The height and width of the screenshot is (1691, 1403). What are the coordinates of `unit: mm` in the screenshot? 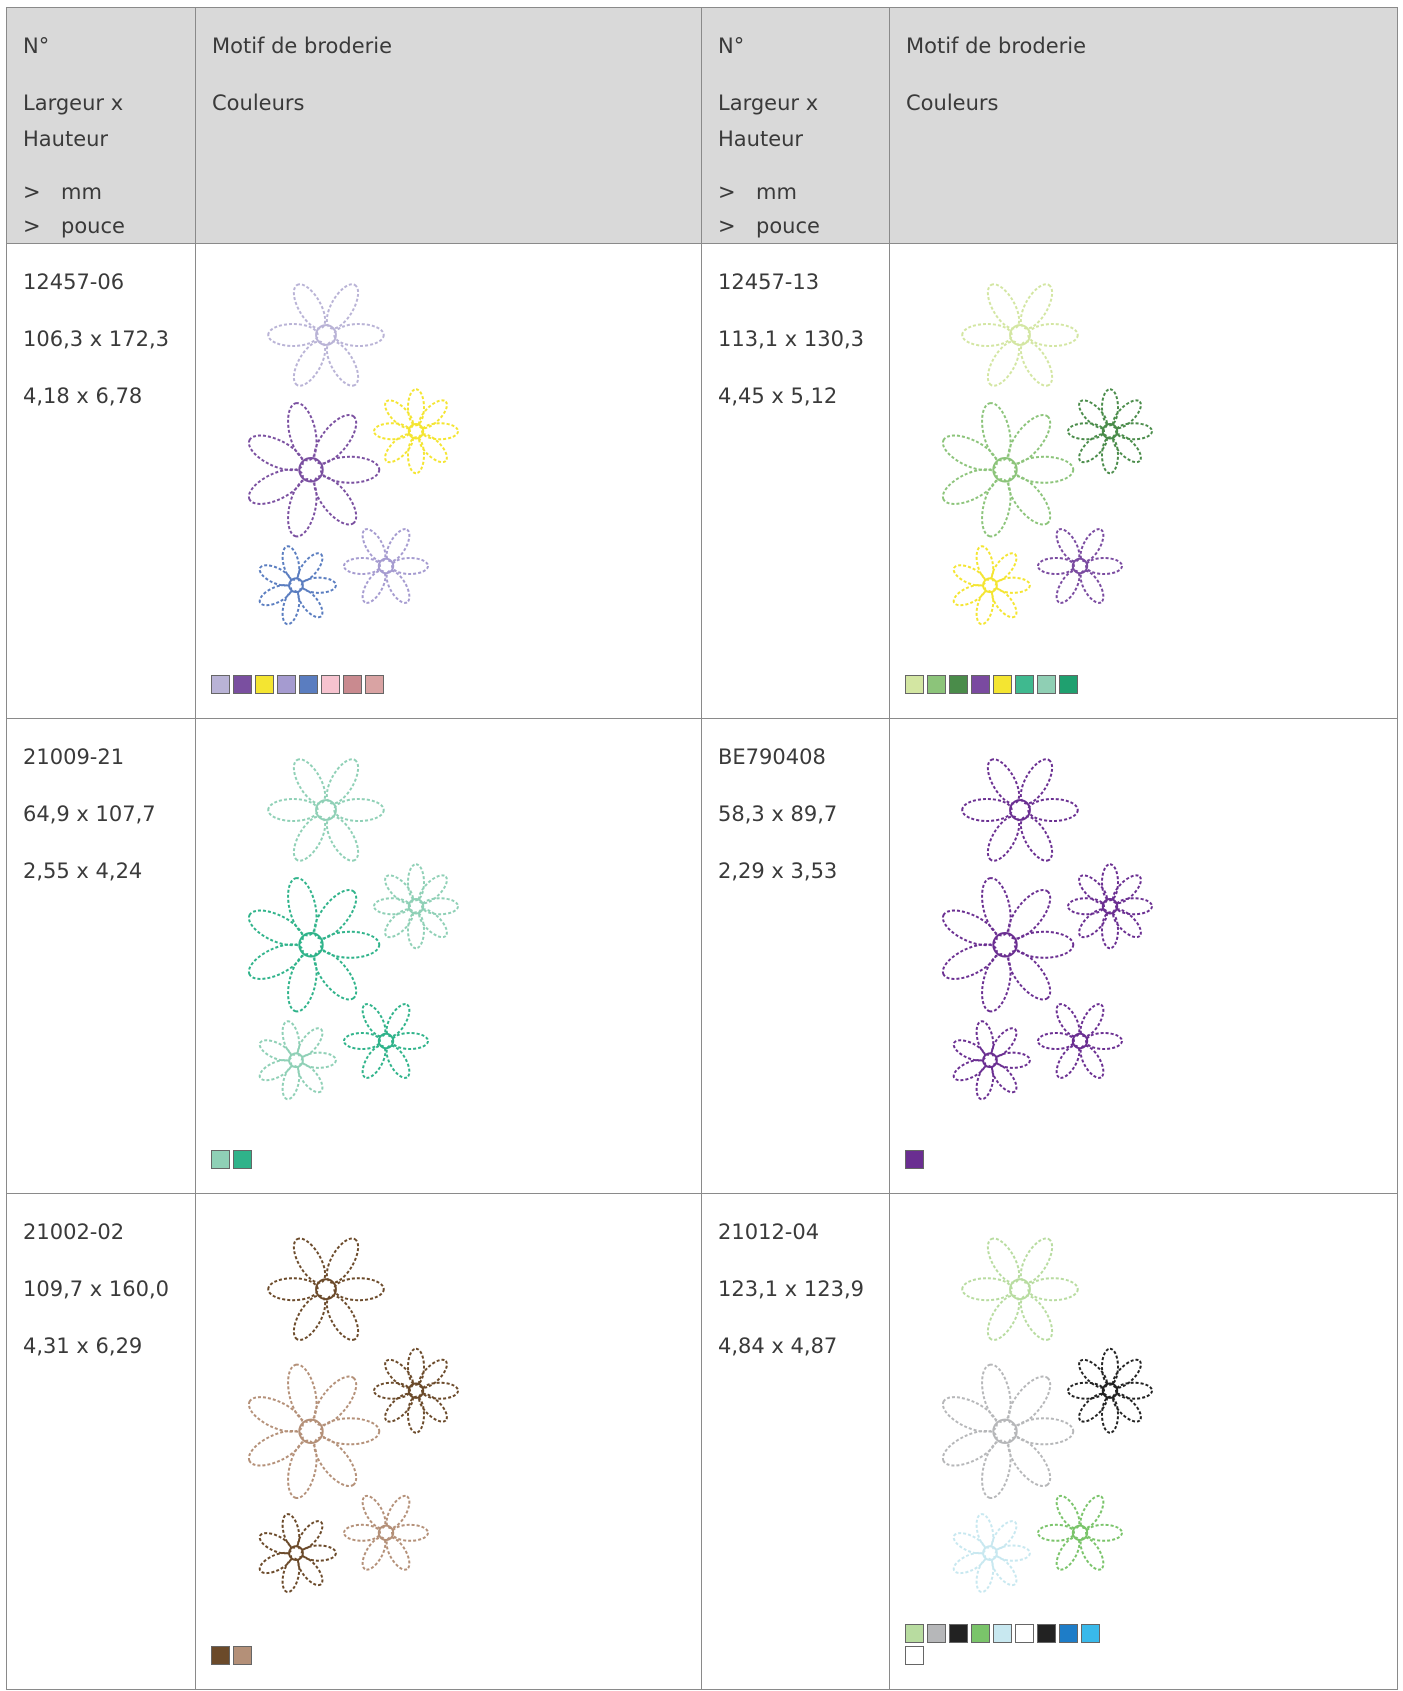 It's located at (776, 192).